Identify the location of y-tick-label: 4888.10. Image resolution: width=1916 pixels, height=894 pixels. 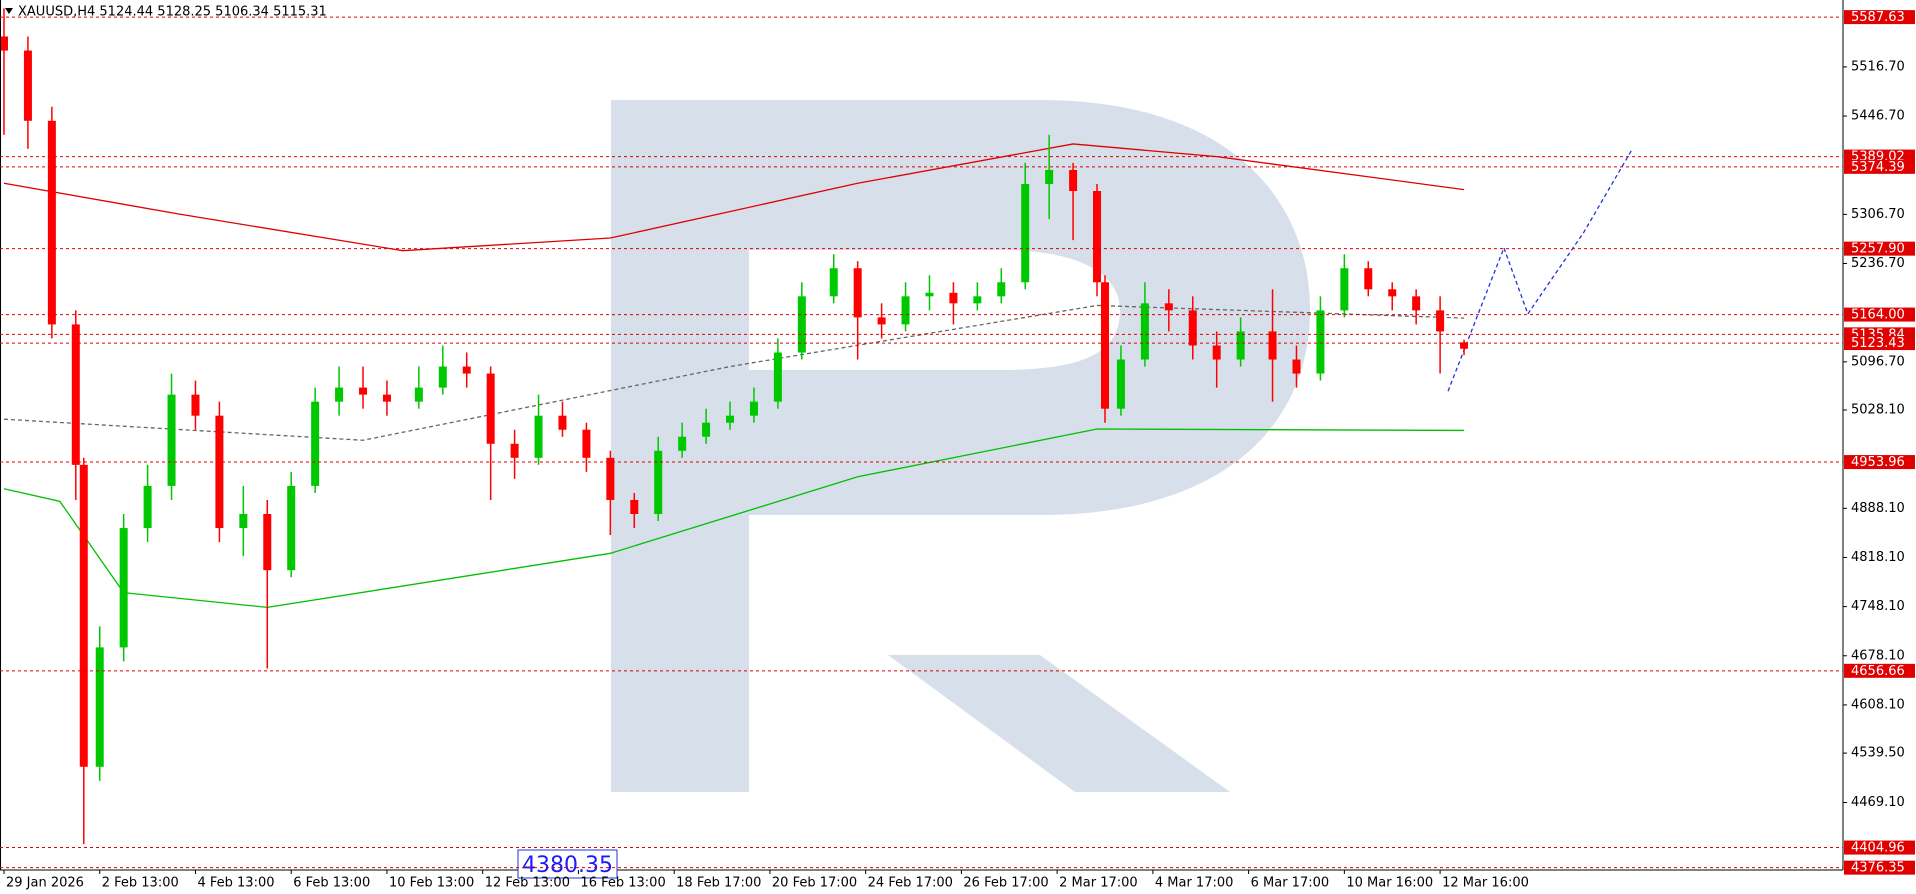
(1878, 508).